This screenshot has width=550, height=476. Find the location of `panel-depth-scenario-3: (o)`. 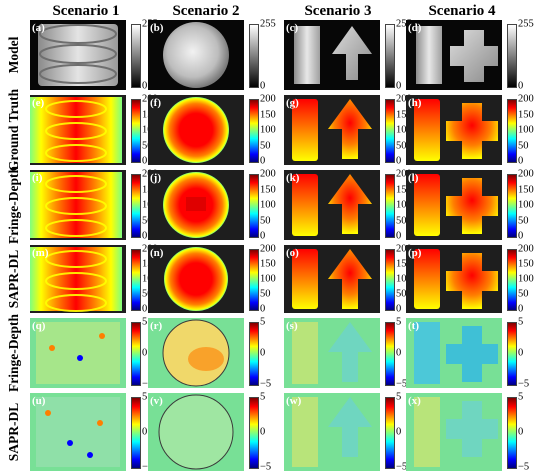

panel-depth-scenario-3: (o) is located at coordinates (332, 279).